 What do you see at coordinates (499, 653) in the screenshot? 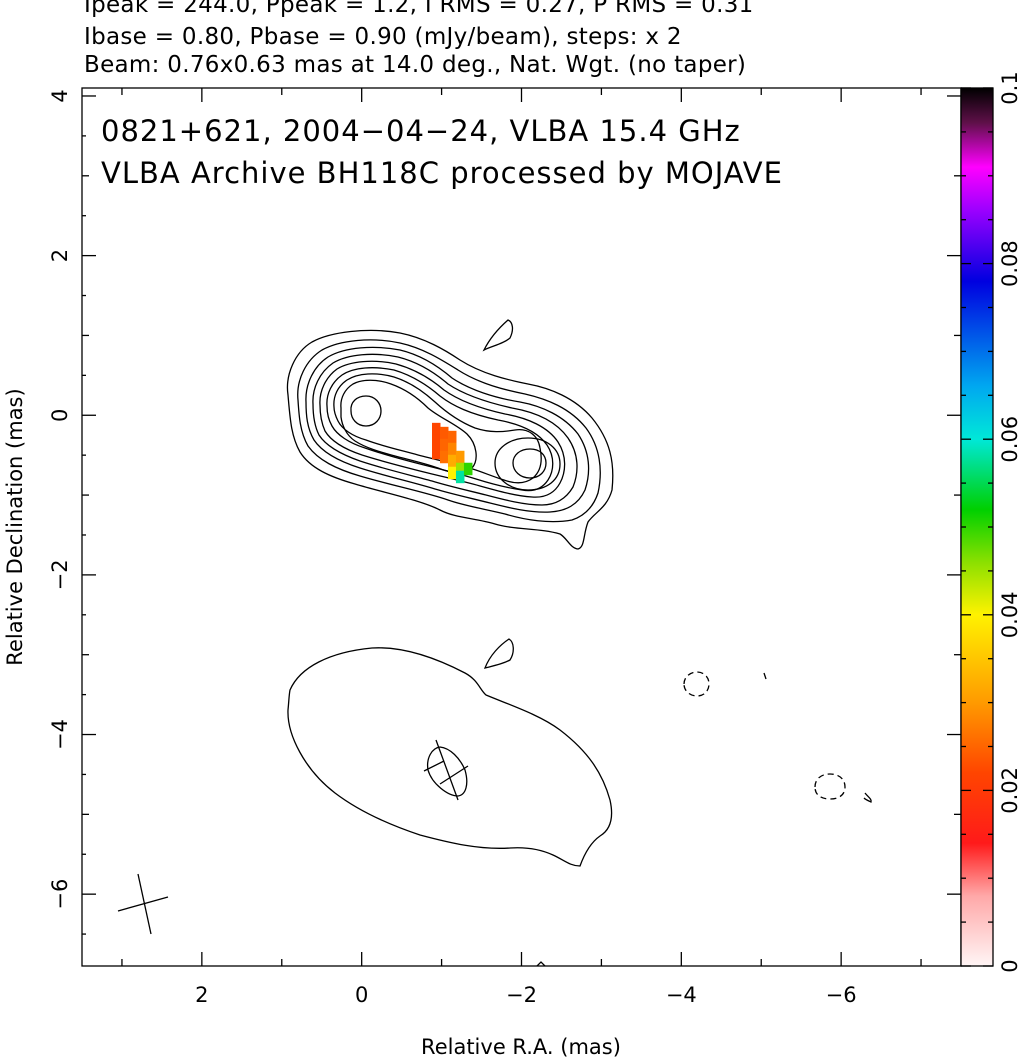
I see `contour-p-lower-blob` at bounding box center [499, 653].